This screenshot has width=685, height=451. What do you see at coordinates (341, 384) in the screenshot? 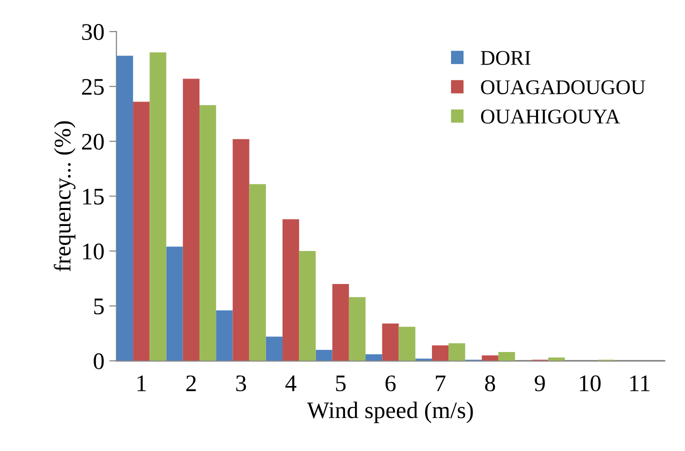
I see `x-tick-label: 5` at bounding box center [341, 384].